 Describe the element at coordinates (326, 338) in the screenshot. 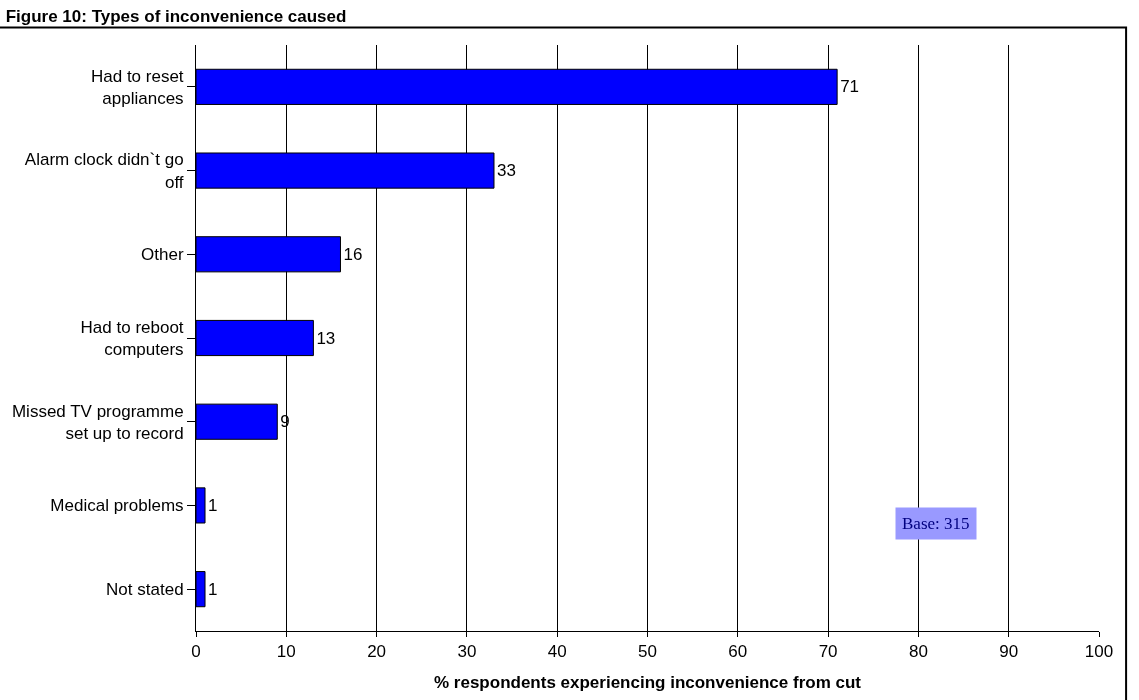

I see `data-label: 13` at that location.